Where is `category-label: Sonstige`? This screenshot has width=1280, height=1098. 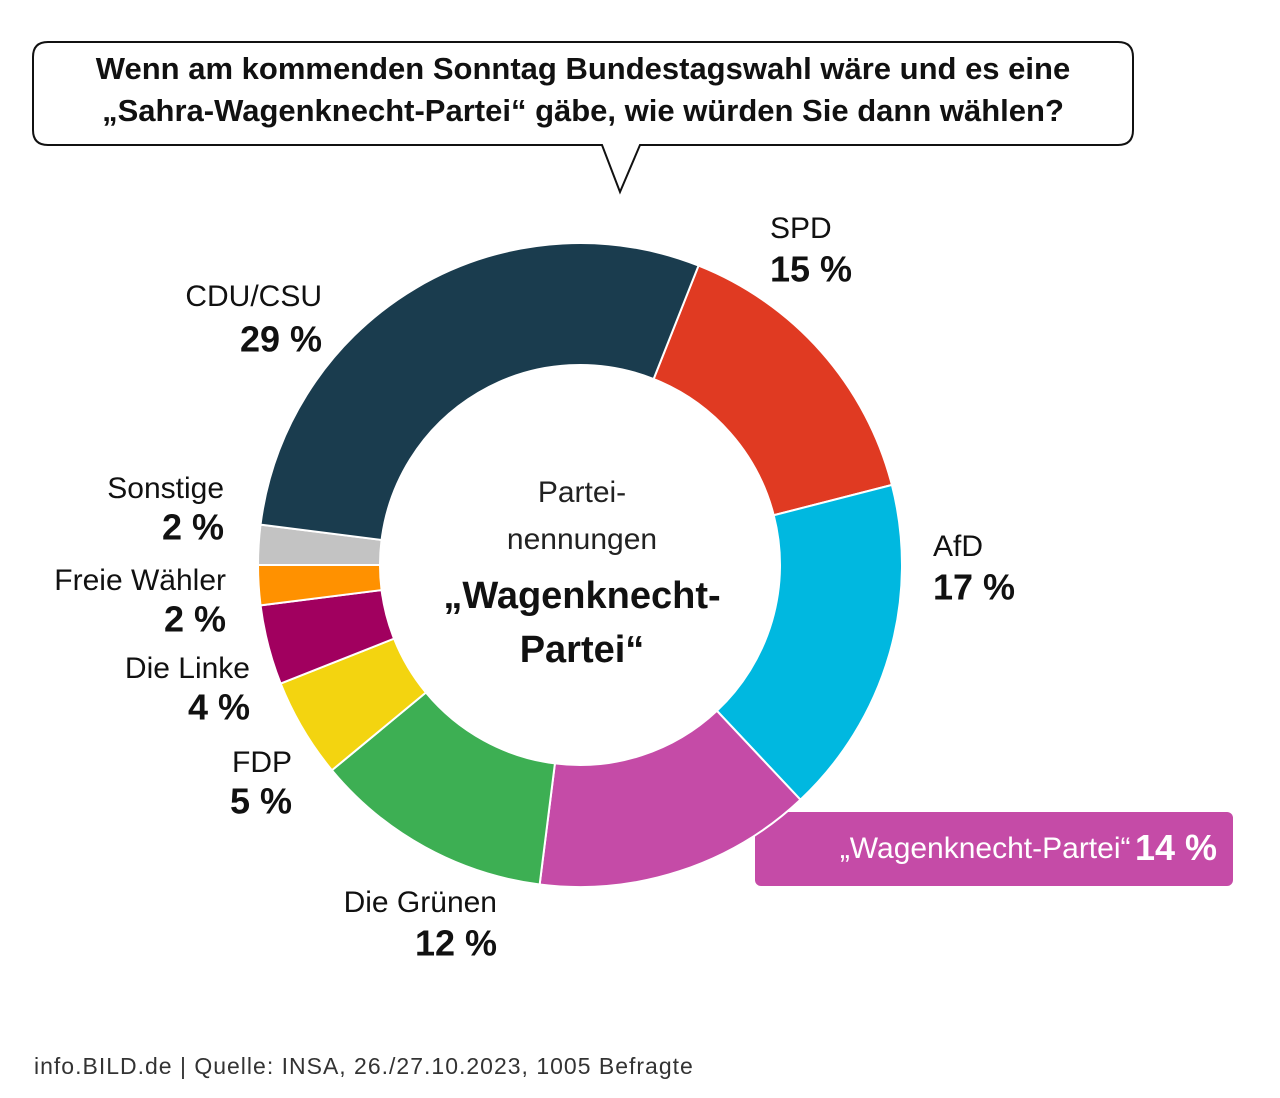 category-label: Sonstige is located at coordinates (165, 488).